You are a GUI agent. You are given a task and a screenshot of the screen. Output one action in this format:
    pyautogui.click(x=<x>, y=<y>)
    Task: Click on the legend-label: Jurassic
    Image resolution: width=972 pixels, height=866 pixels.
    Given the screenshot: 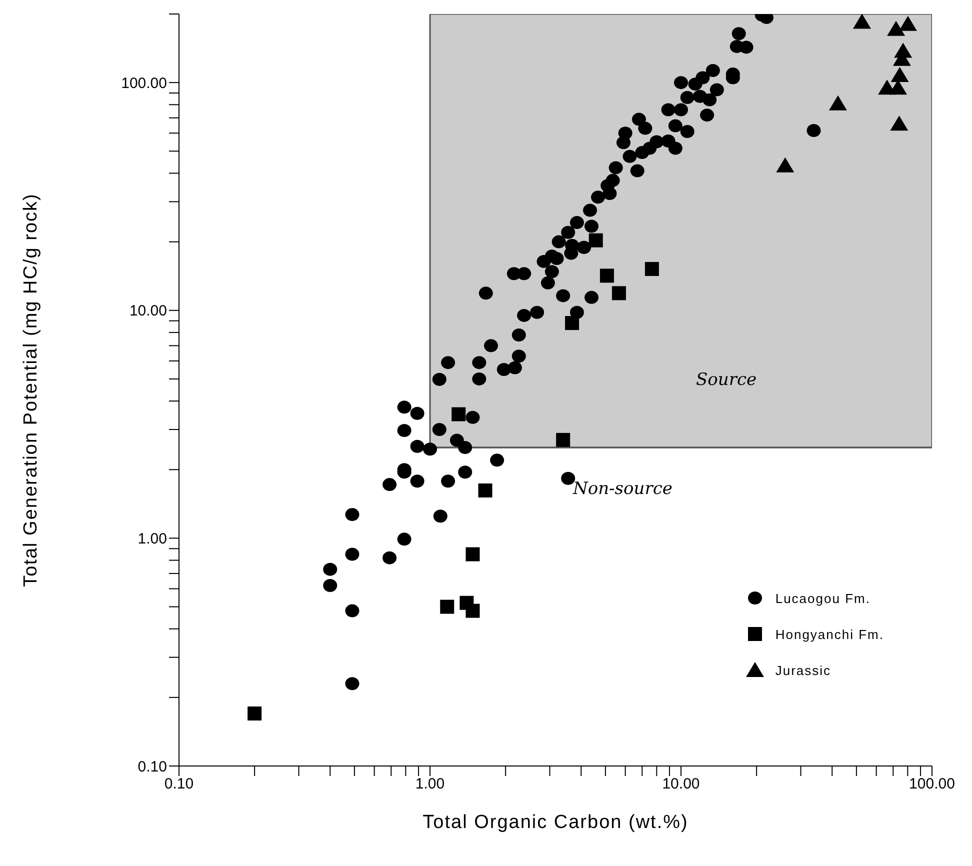 What is the action you would take?
    pyautogui.click(x=803, y=670)
    